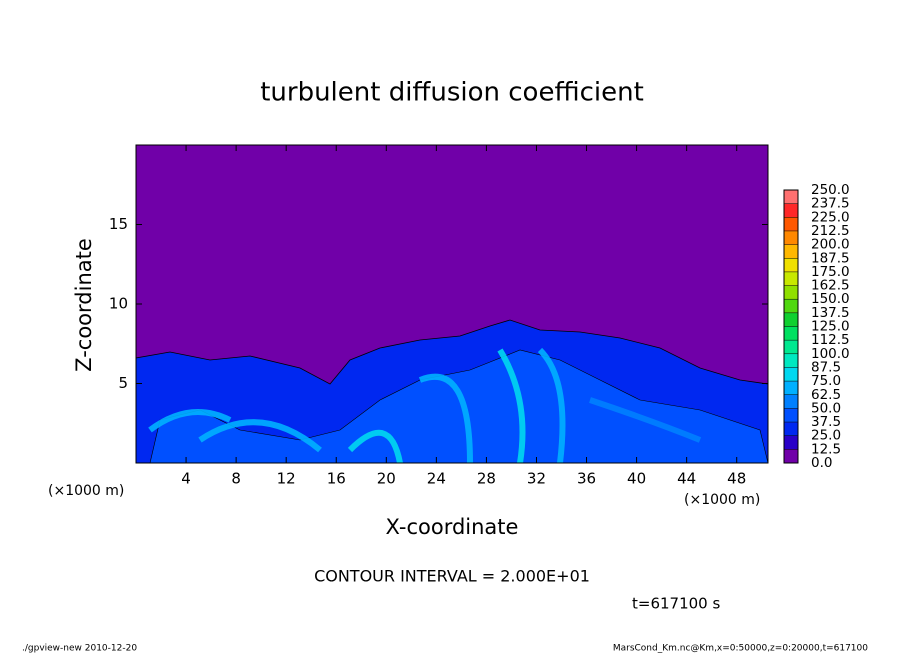 The width and height of the screenshot is (904, 654). What do you see at coordinates (84, 305) in the screenshot?
I see `y-axis-label: Z-coordinate` at bounding box center [84, 305].